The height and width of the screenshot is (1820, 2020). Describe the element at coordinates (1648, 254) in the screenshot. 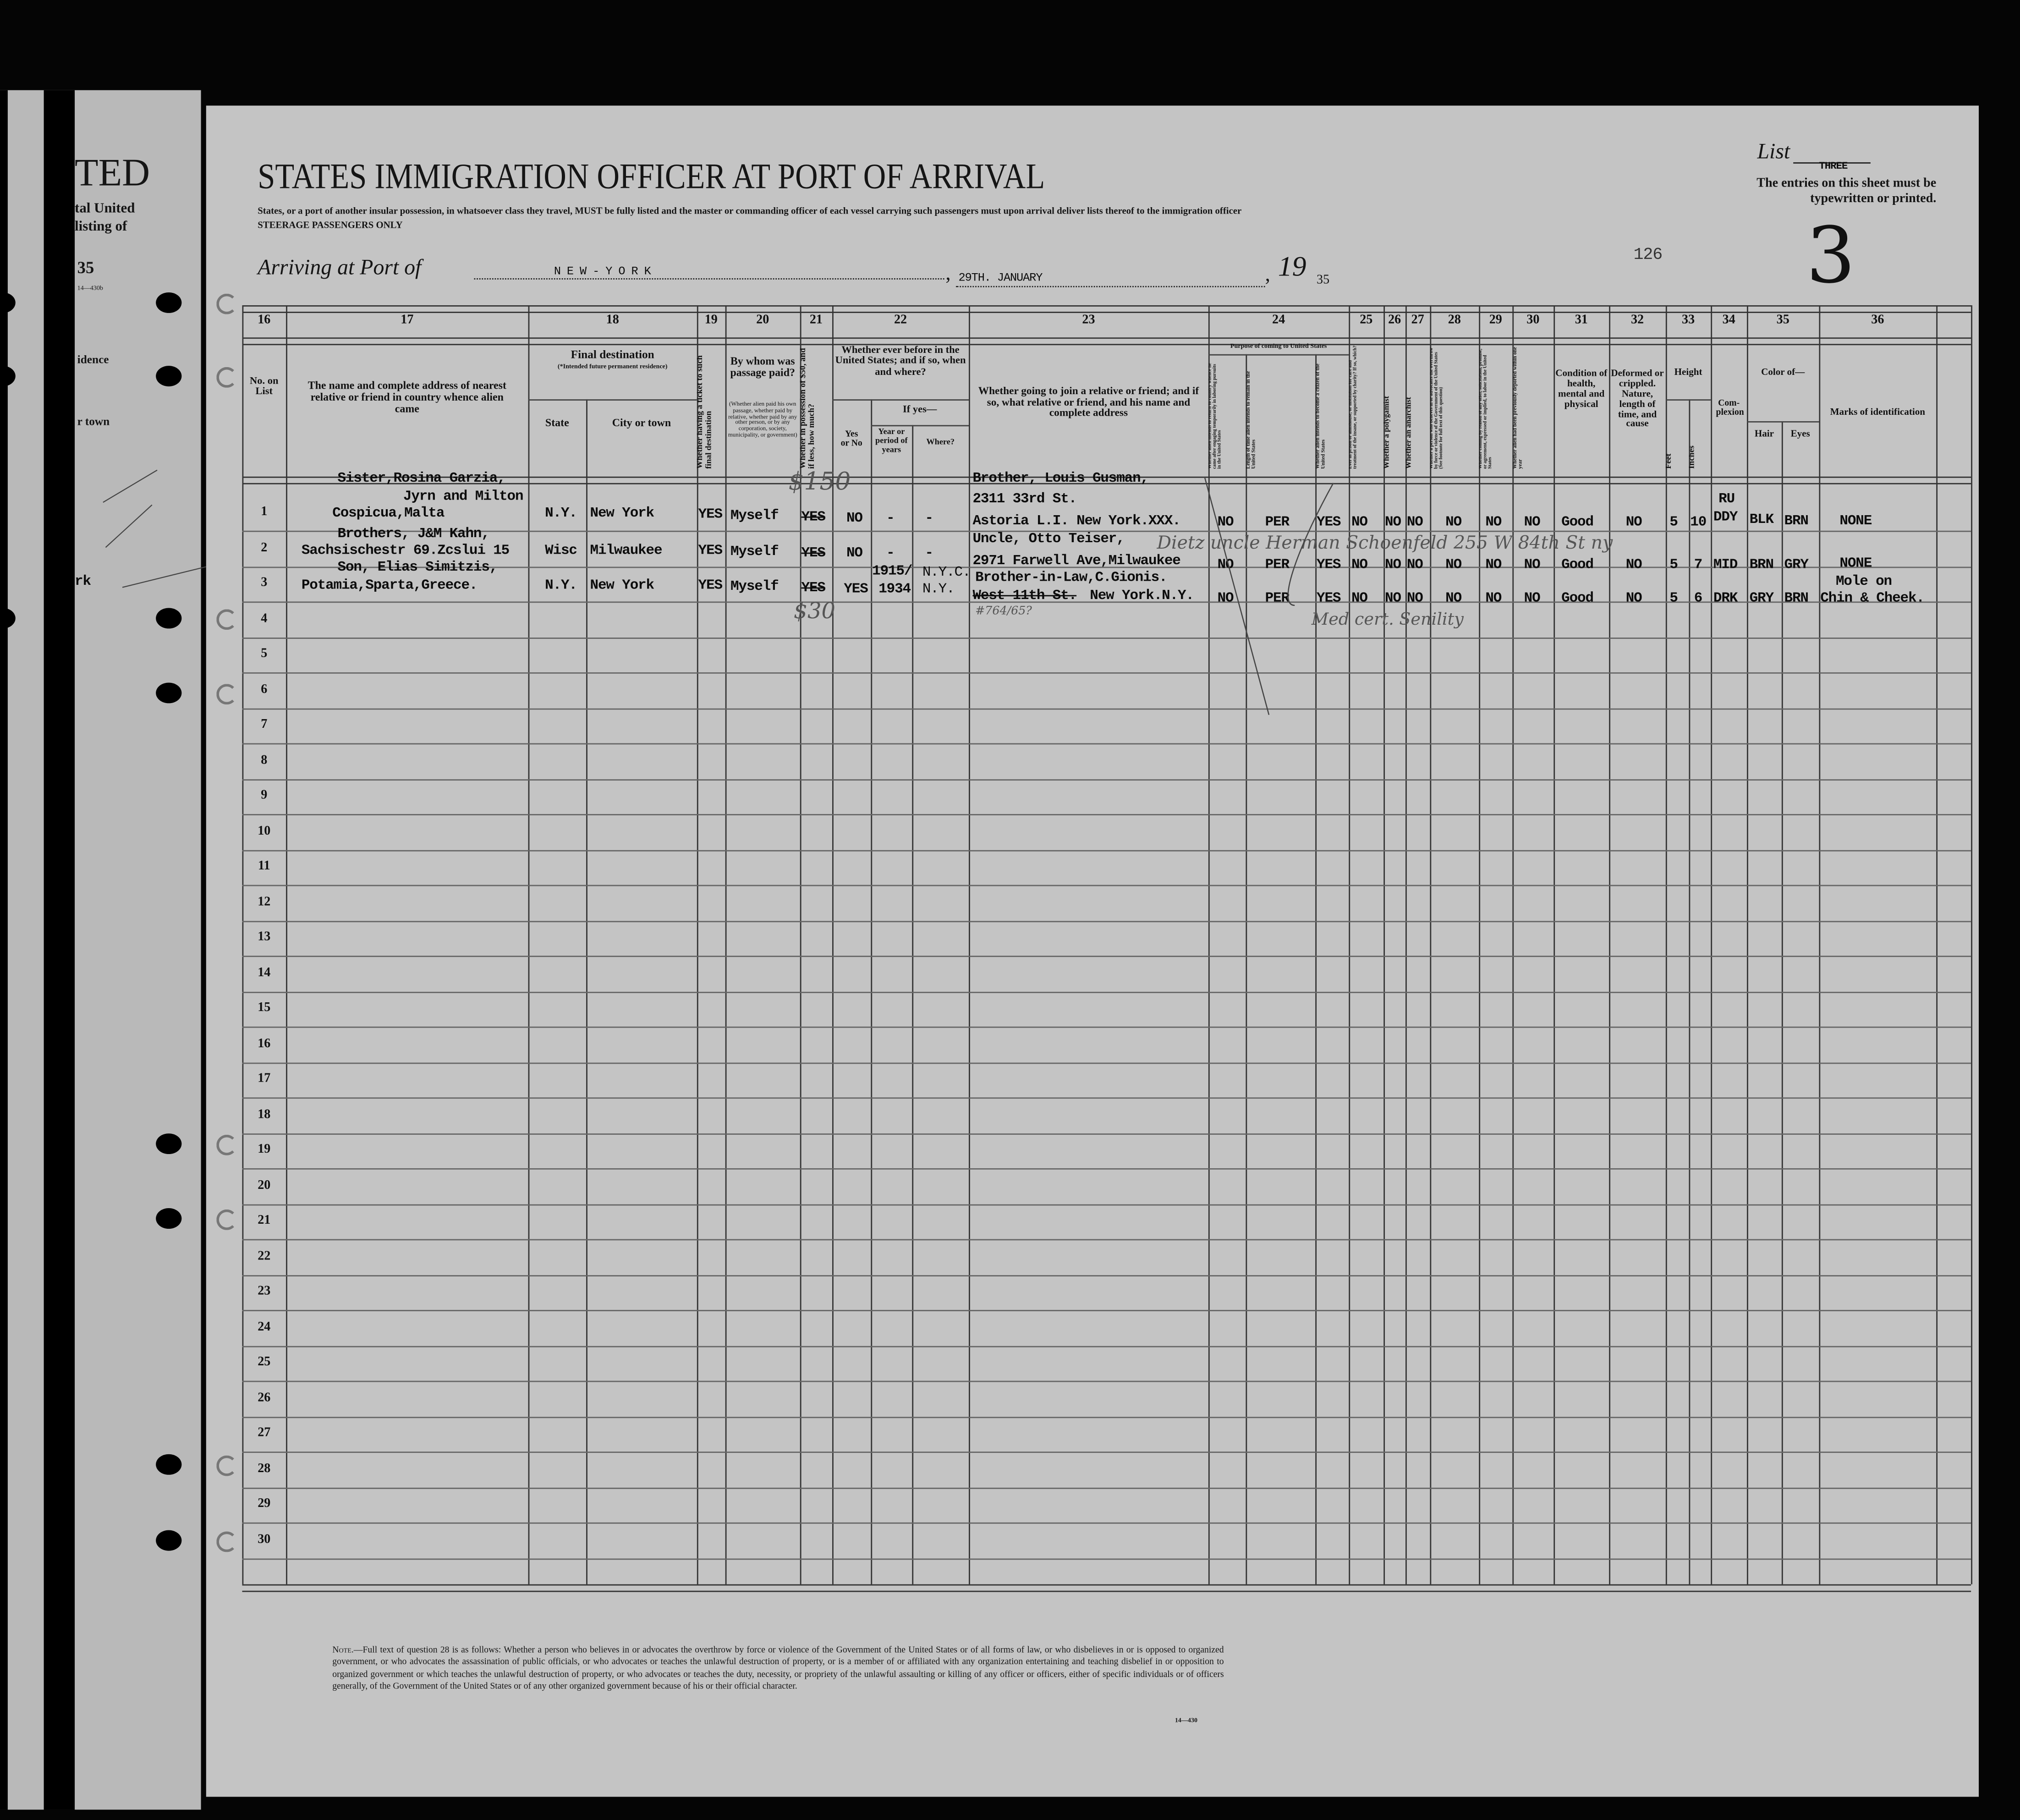

I see `stamp-number: 126` at that location.